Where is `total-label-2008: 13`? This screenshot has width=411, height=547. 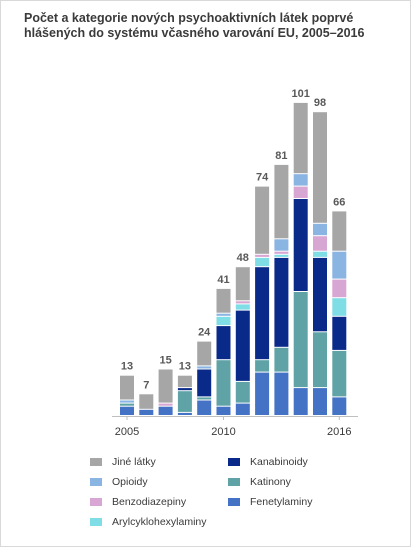 total-label-2008: 13 is located at coordinates (185, 367).